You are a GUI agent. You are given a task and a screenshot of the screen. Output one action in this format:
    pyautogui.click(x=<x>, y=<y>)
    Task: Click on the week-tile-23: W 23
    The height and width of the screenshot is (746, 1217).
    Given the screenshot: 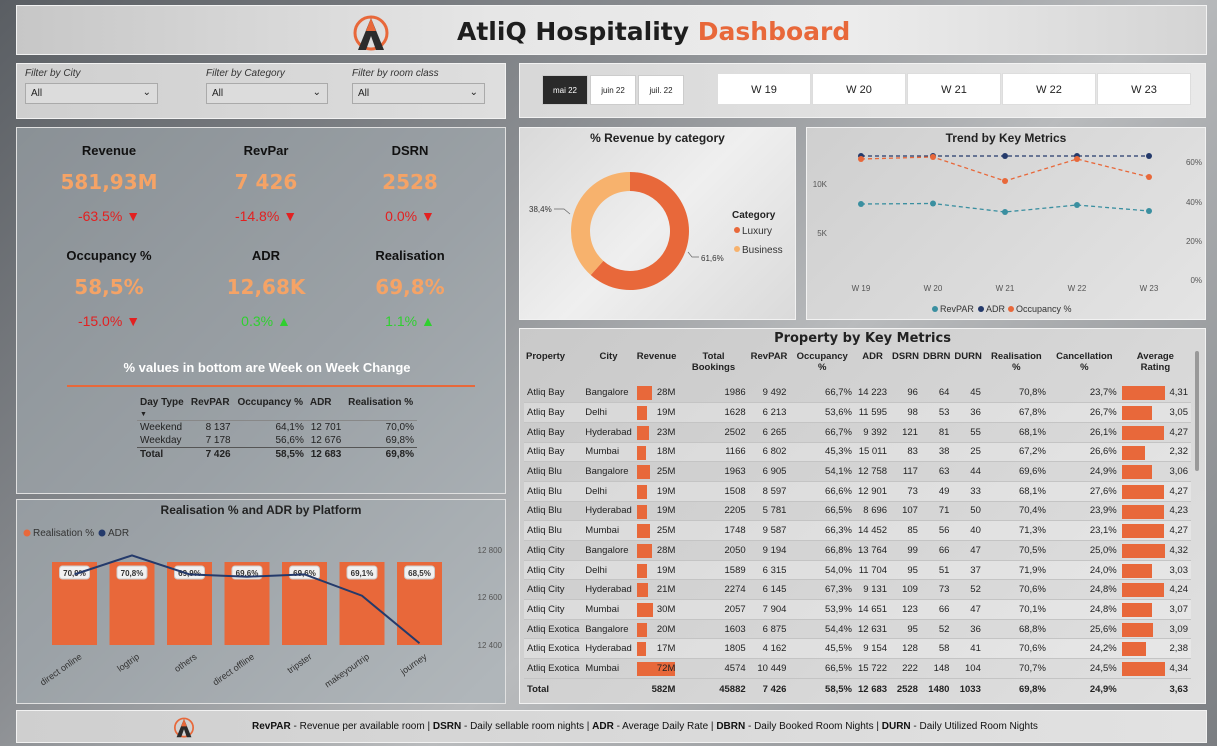 What is the action you would take?
    pyautogui.click(x=1144, y=89)
    